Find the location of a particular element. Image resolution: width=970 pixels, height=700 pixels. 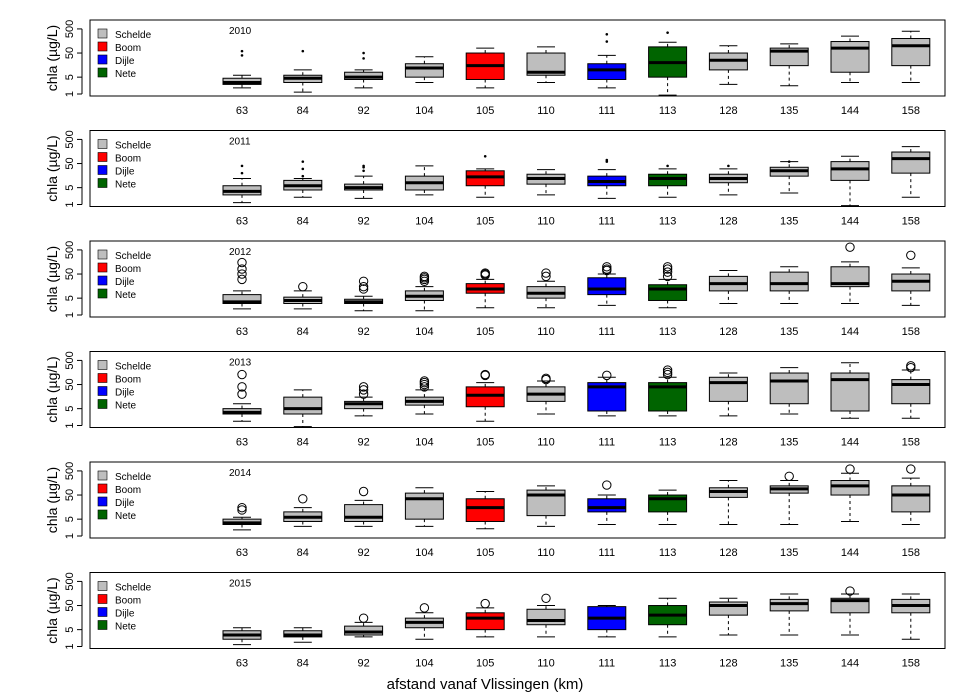

box-128: 128 is located at coordinates (728, 196).